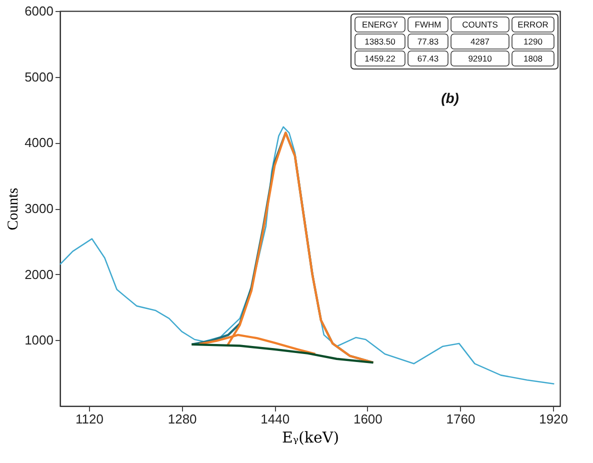  What do you see at coordinates (450, 98) in the screenshot?
I see `annotation: (b)` at bounding box center [450, 98].